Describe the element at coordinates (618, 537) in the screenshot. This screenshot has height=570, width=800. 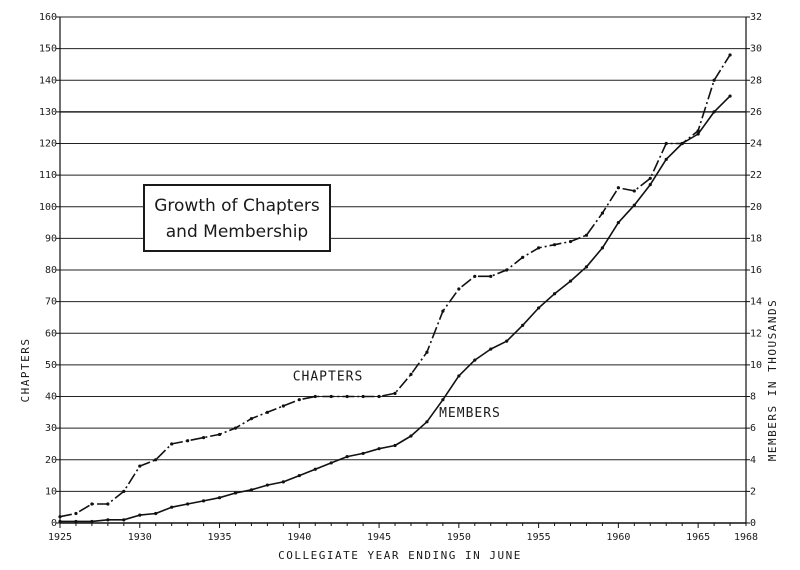
I see `x-tick-label: 1960` at that location.